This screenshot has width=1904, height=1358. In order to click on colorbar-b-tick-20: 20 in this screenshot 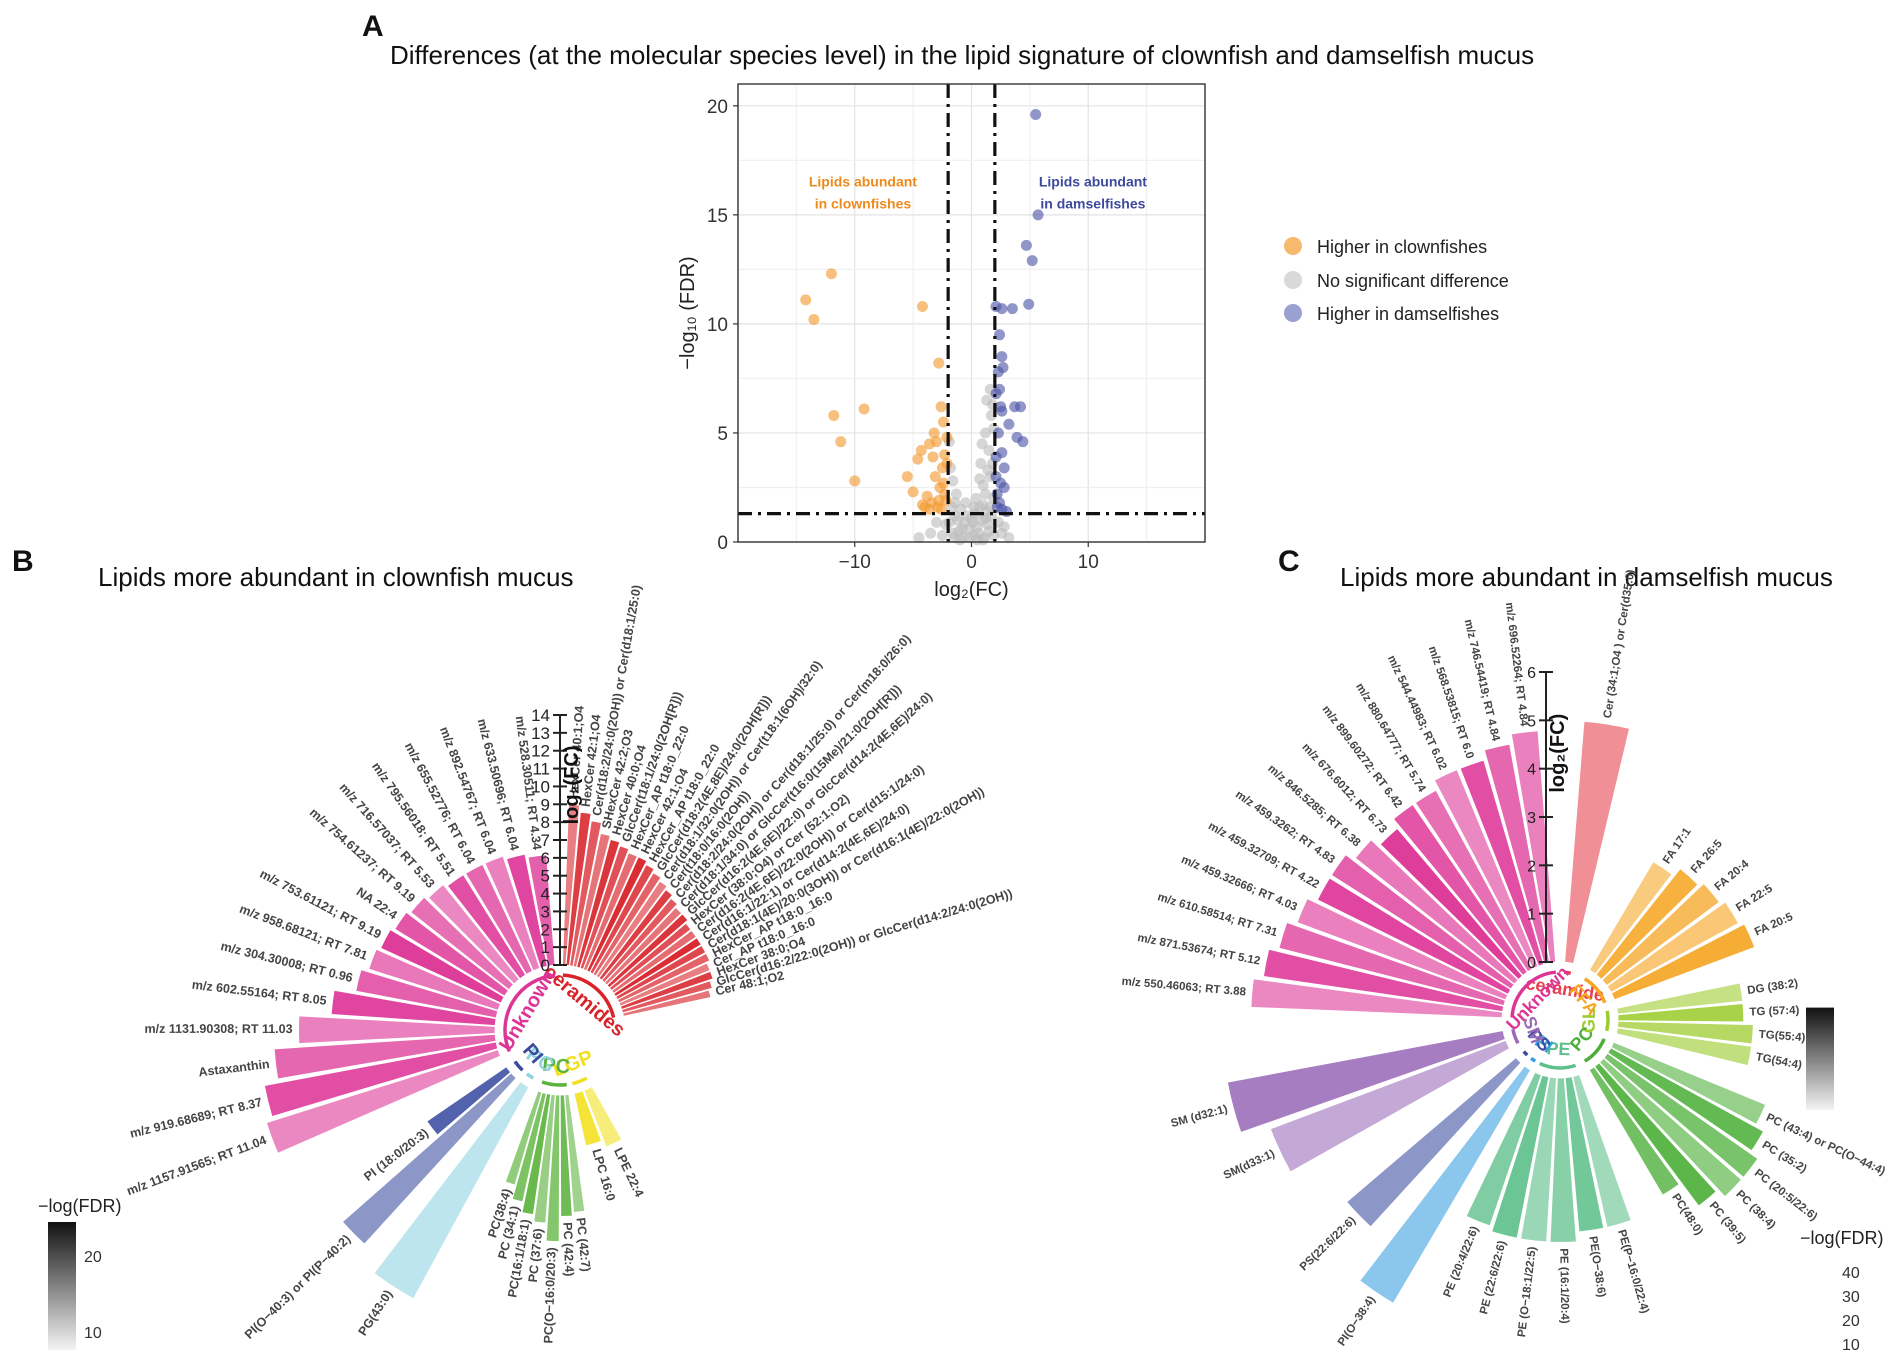, I will do `click(93, 1257)`.